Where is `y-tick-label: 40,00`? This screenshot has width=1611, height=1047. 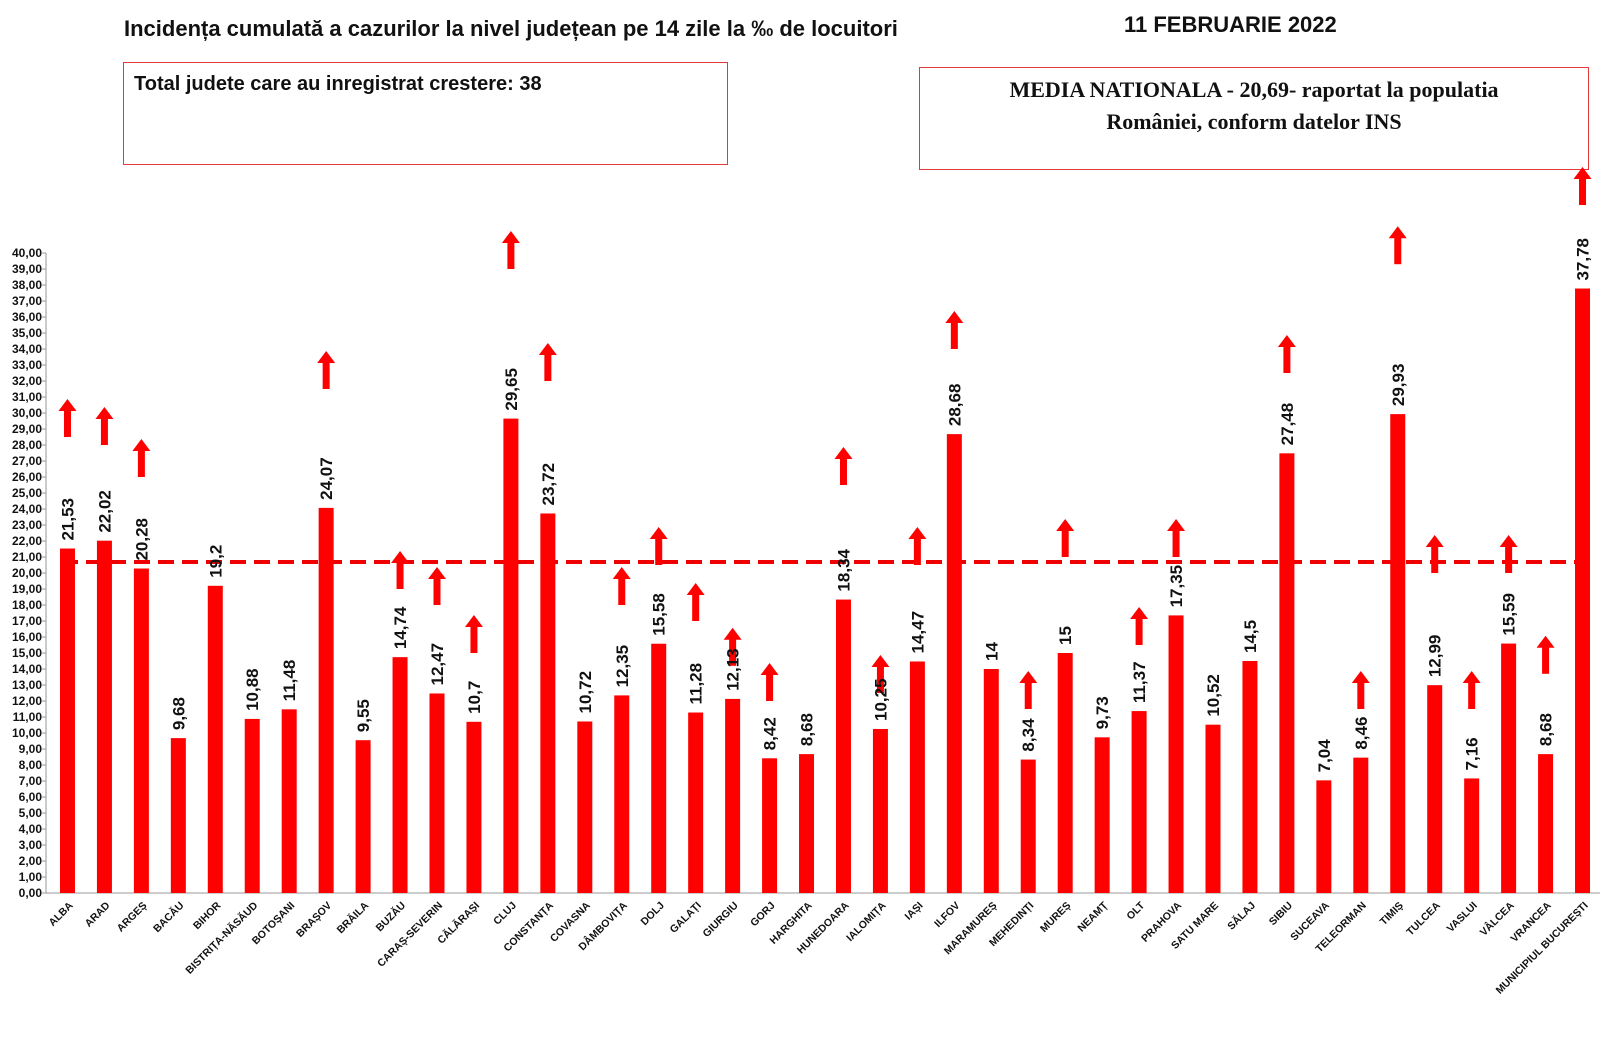 y-tick-label: 40,00 is located at coordinates (27, 253).